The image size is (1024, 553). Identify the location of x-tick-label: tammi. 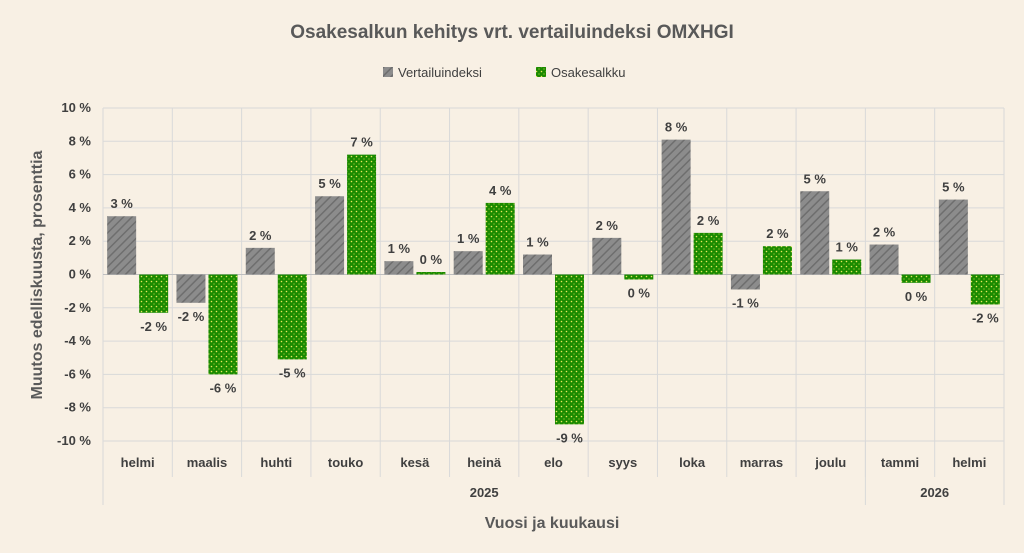
(900, 462).